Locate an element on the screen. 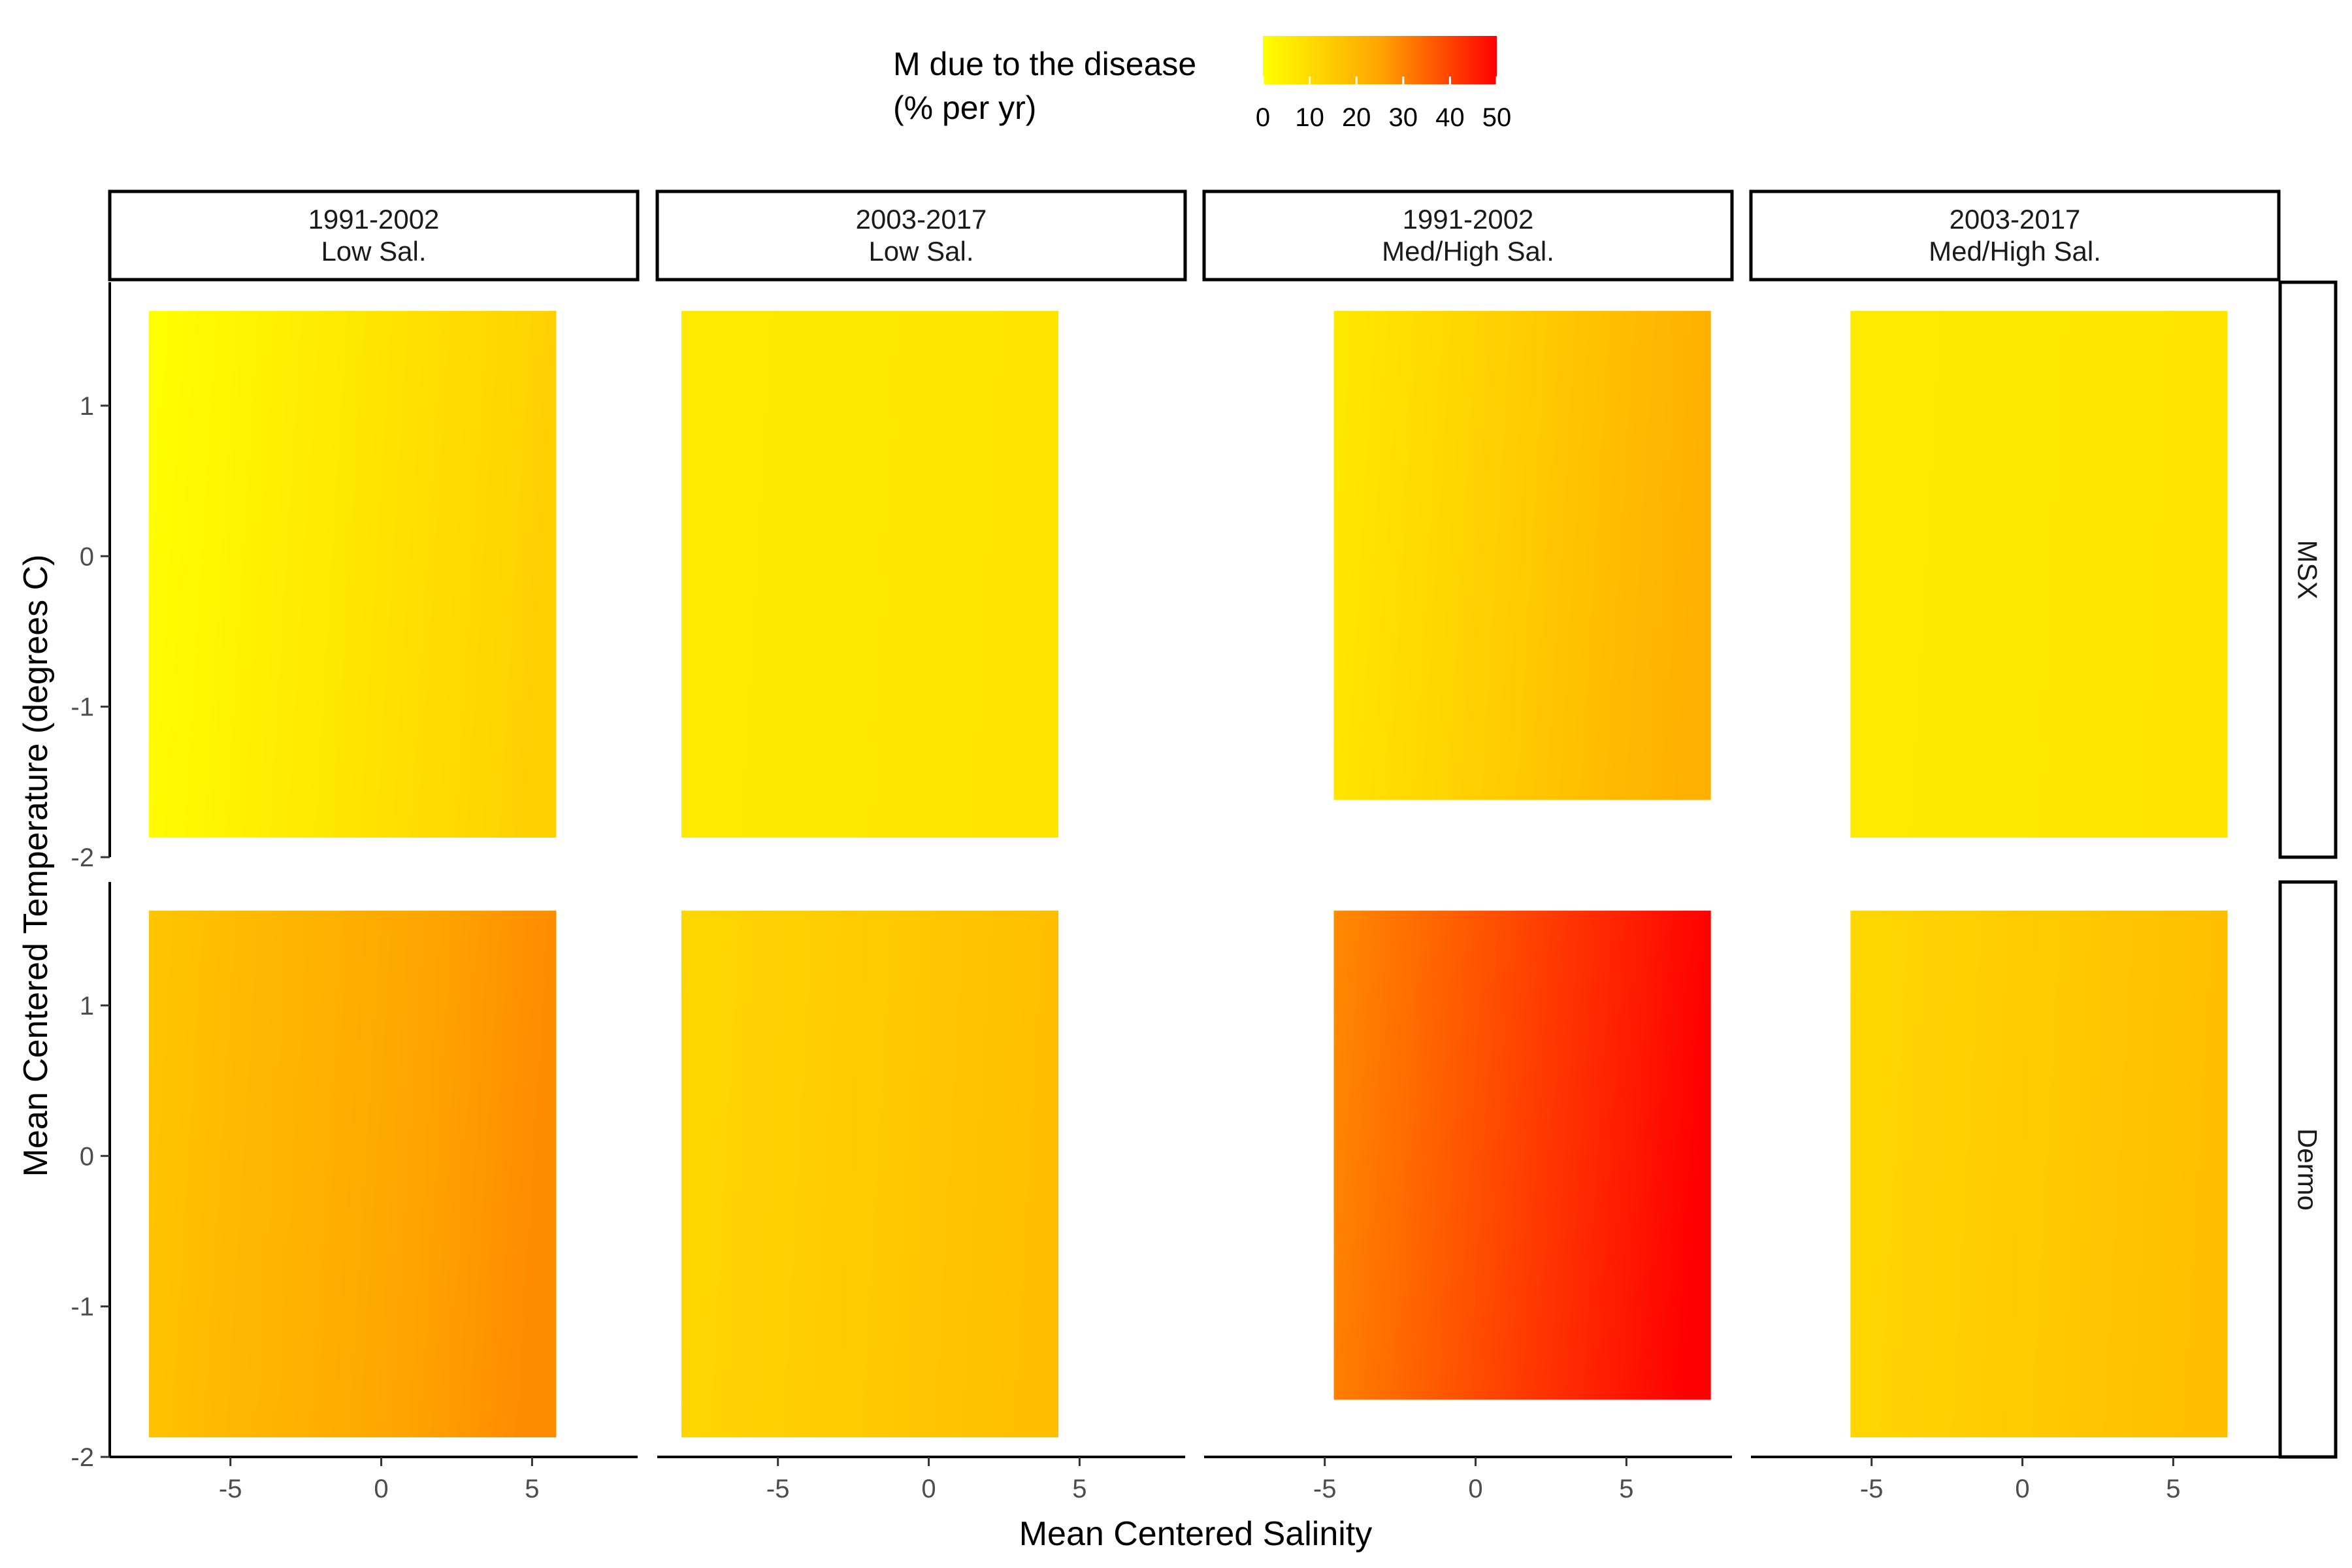  legend-tick-label: 40 is located at coordinates (1450, 117).